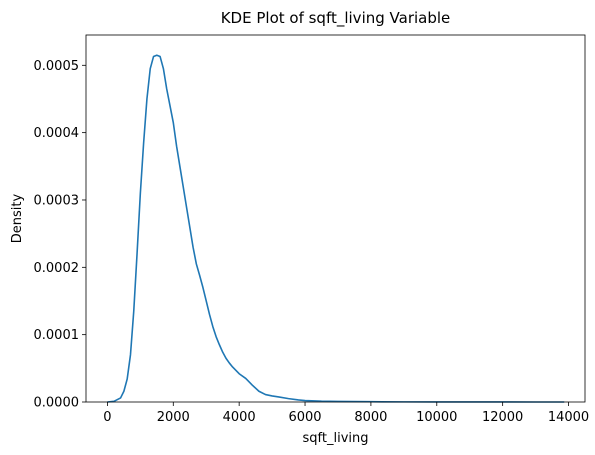 This screenshot has width=595, height=455. Describe the element at coordinates (57, 403) in the screenshot. I see `y-tick-label: 0.0000` at that location.